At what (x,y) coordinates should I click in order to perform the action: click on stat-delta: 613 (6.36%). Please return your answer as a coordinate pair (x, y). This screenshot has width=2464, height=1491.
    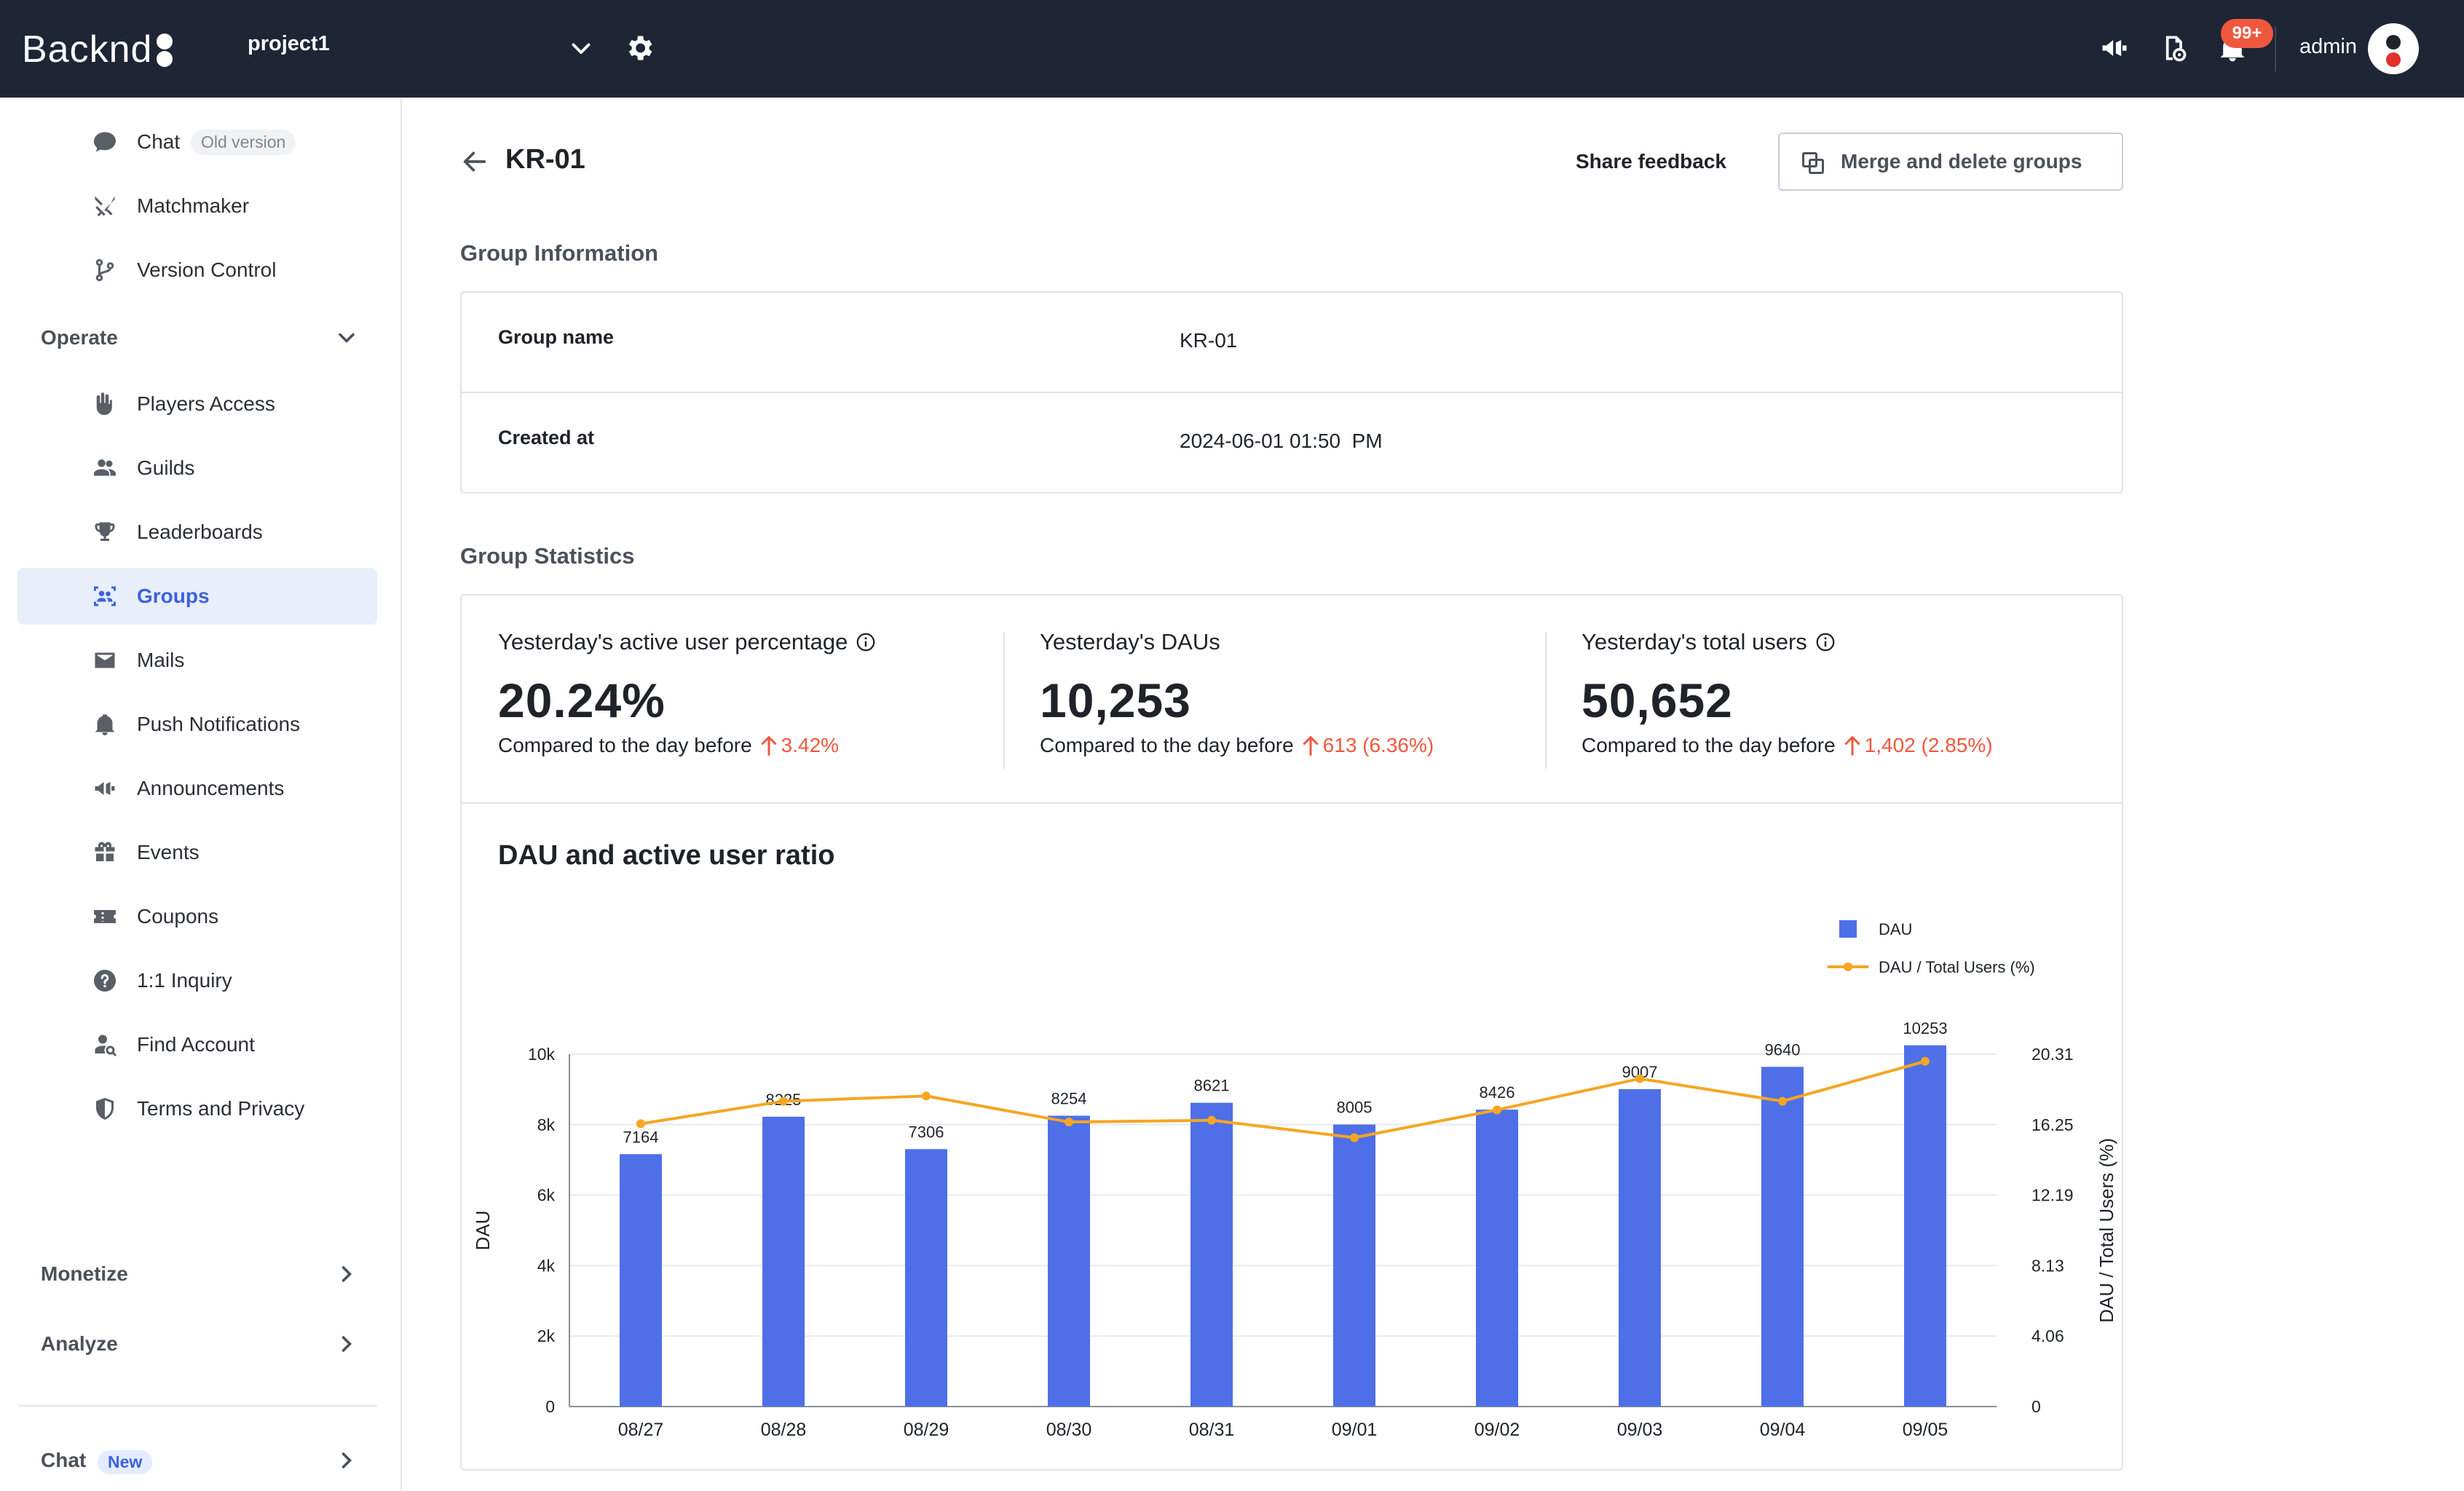
    Looking at the image, I should click on (1378, 745).